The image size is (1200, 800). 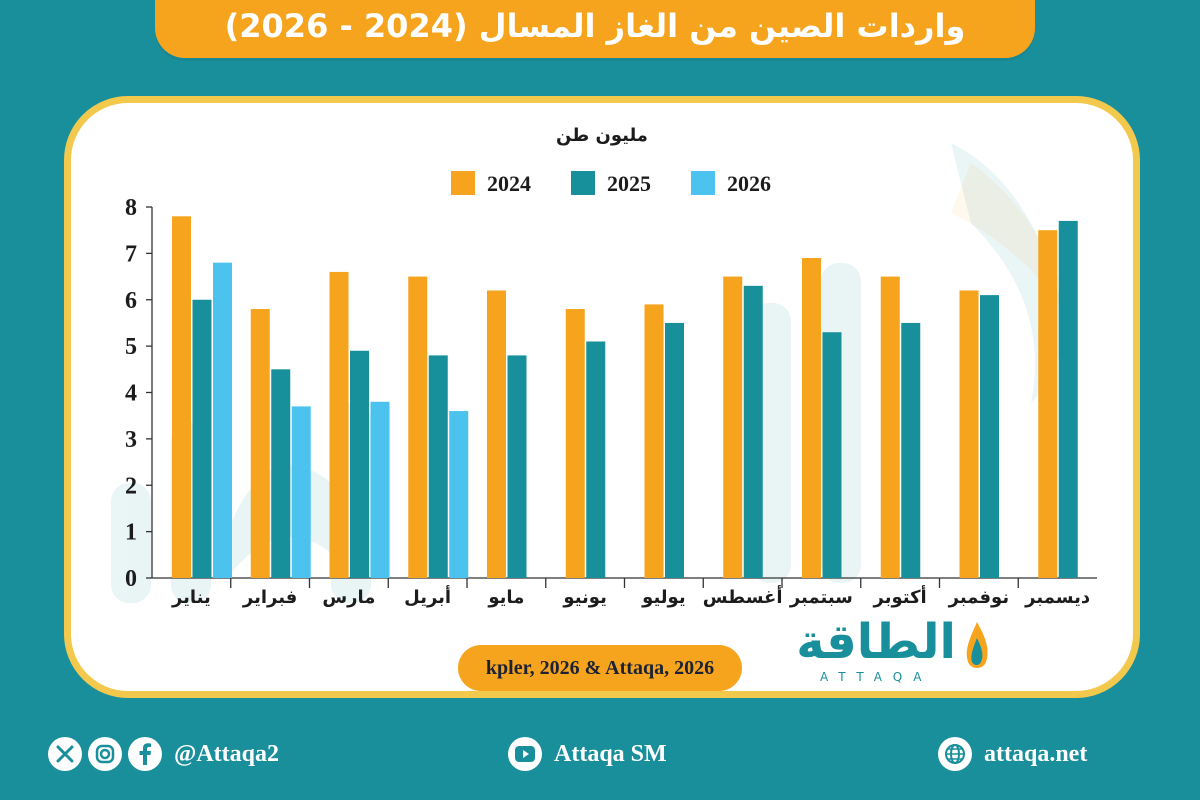 What do you see at coordinates (583, 183) in the screenshot?
I see `legend-swatch-2025` at bounding box center [583, 183].